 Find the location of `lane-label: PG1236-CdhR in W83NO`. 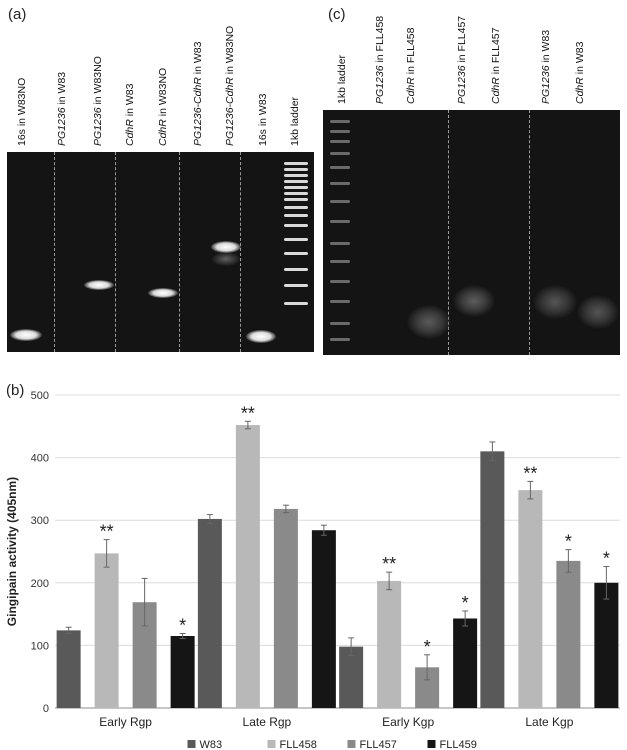

lane-label: PG1236-CdhR in W83NO is located at coordinates (230, 85).